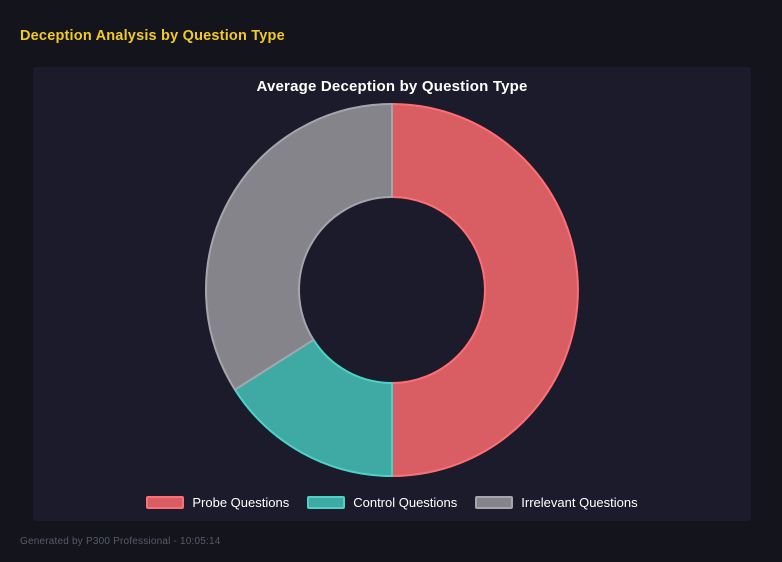 The image size is (782, 562). I want to click on legend-item-2: Irrelevant Questions, so click(556, 502).